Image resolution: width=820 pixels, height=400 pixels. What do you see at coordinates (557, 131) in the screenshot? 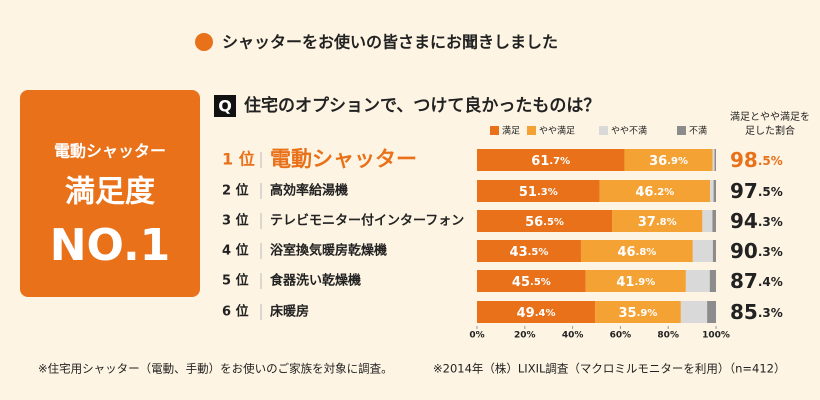
I see `legend-label: やや満足` at bounding box center [557, 131].